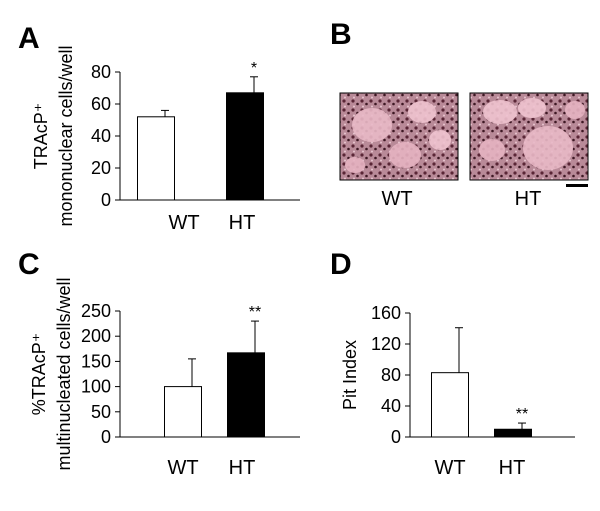  What do you see at coordinates (66, 135) in the screenshot?
I see `y-axis-label: mononuclear cells/well` at bounding box center [66, 135].